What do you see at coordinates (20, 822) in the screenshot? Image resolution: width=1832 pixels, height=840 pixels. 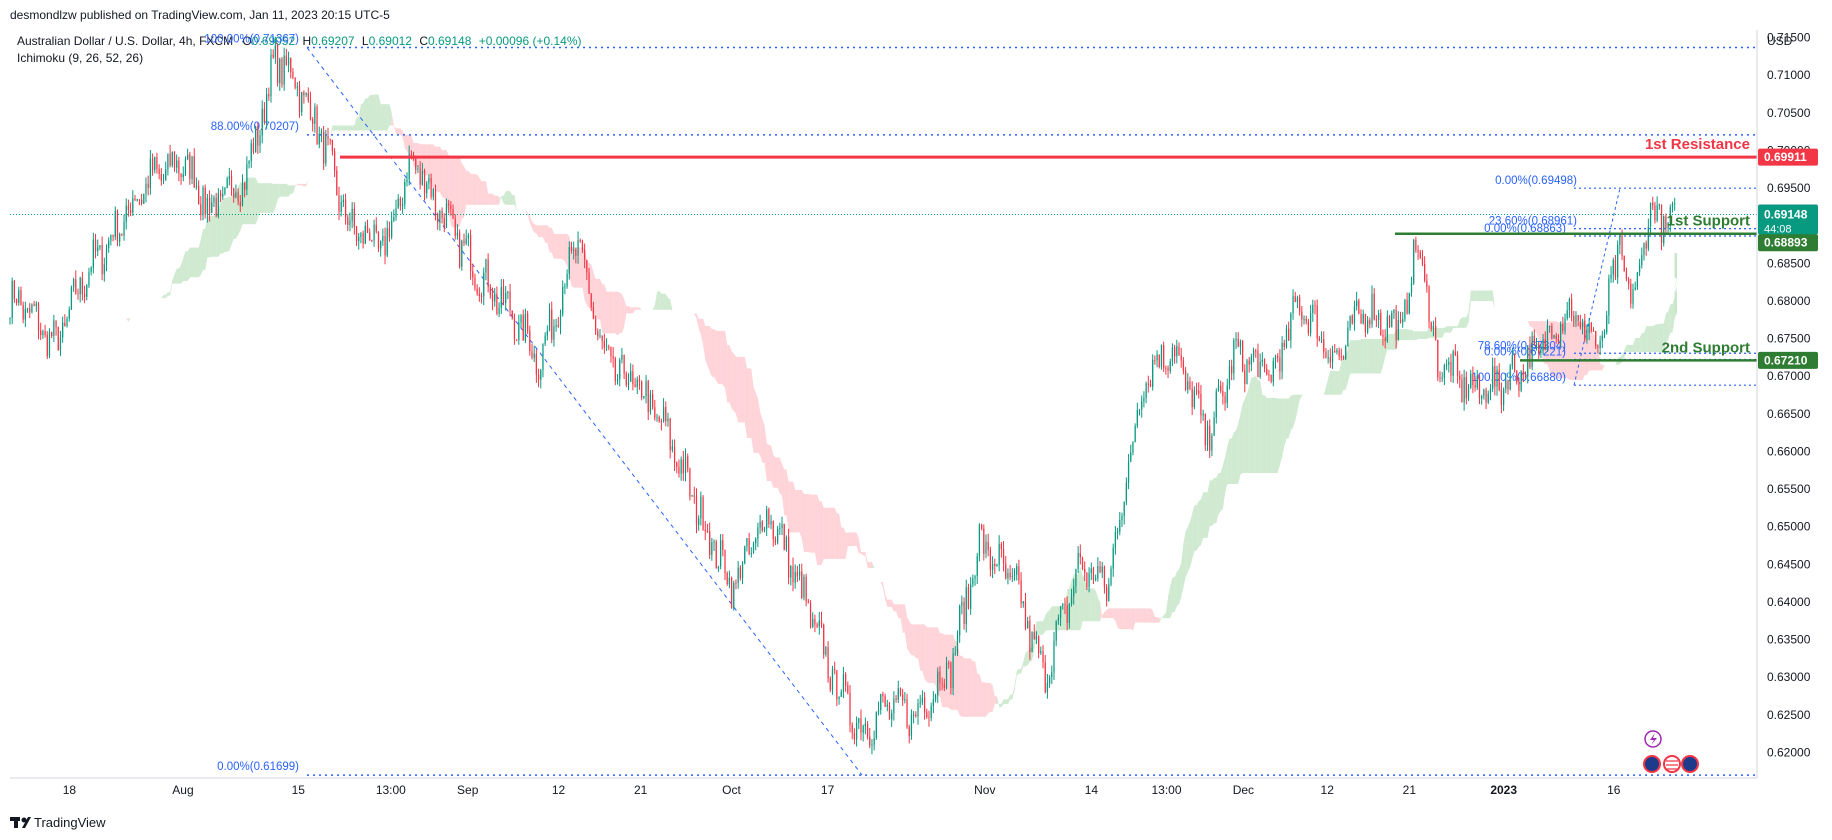 I see `tradingview-logo` at bounding box center [20, 822].